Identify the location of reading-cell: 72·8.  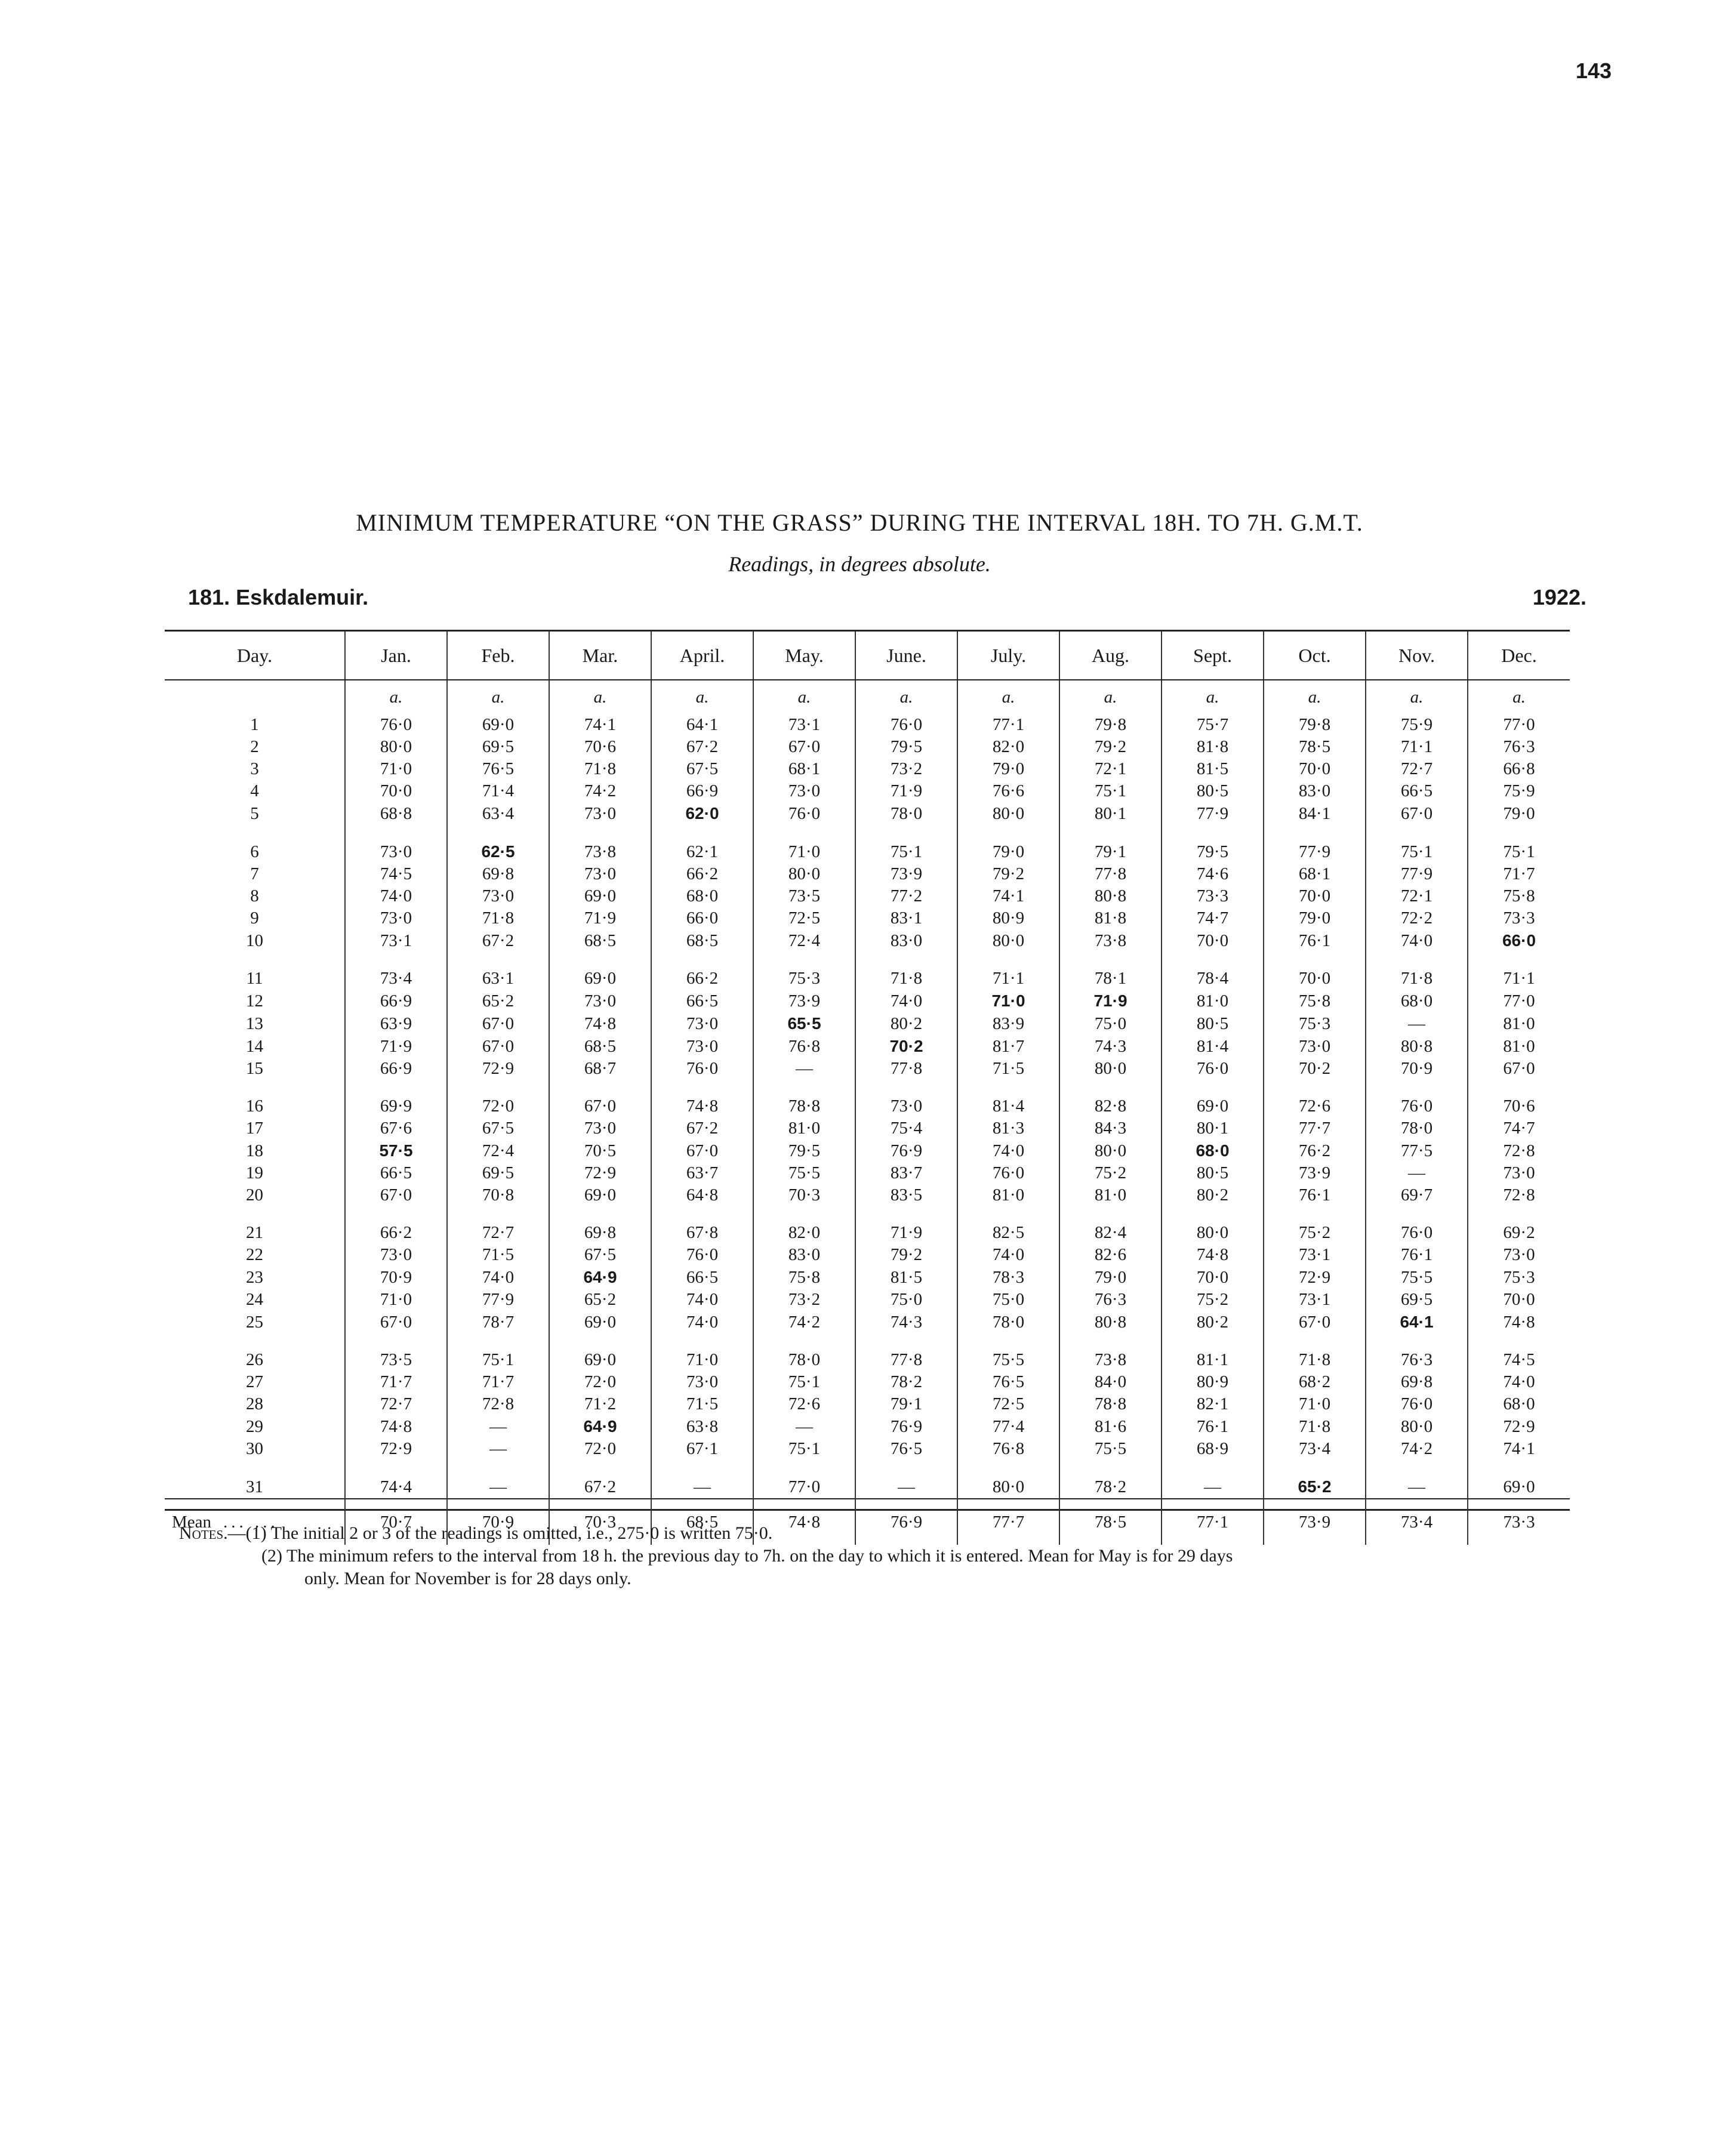
(1519, 1195).